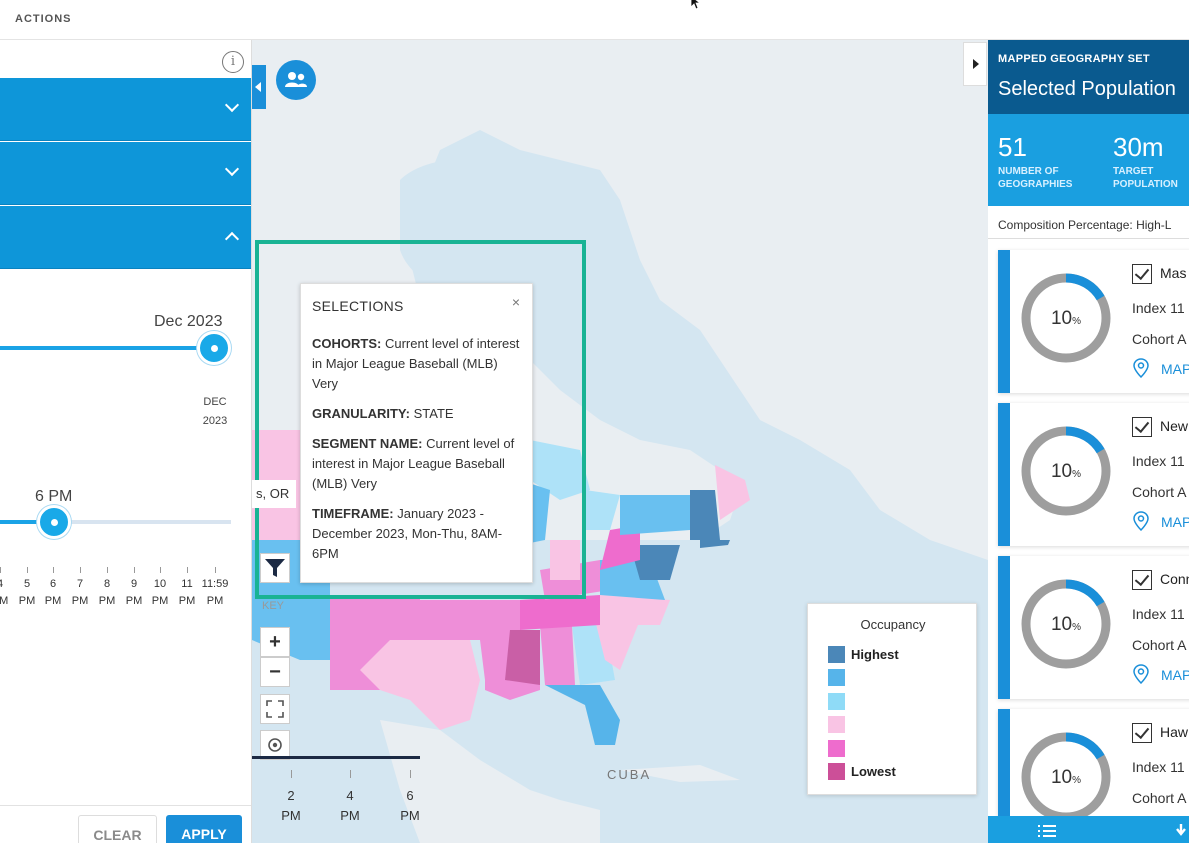 Image resolution: width=1189 pixels, height=843 pixels. What do you see at coordinates (187, 588) in the screenshot?
I see `hour-tick: 11 PM` at bounding box center [187, 588].